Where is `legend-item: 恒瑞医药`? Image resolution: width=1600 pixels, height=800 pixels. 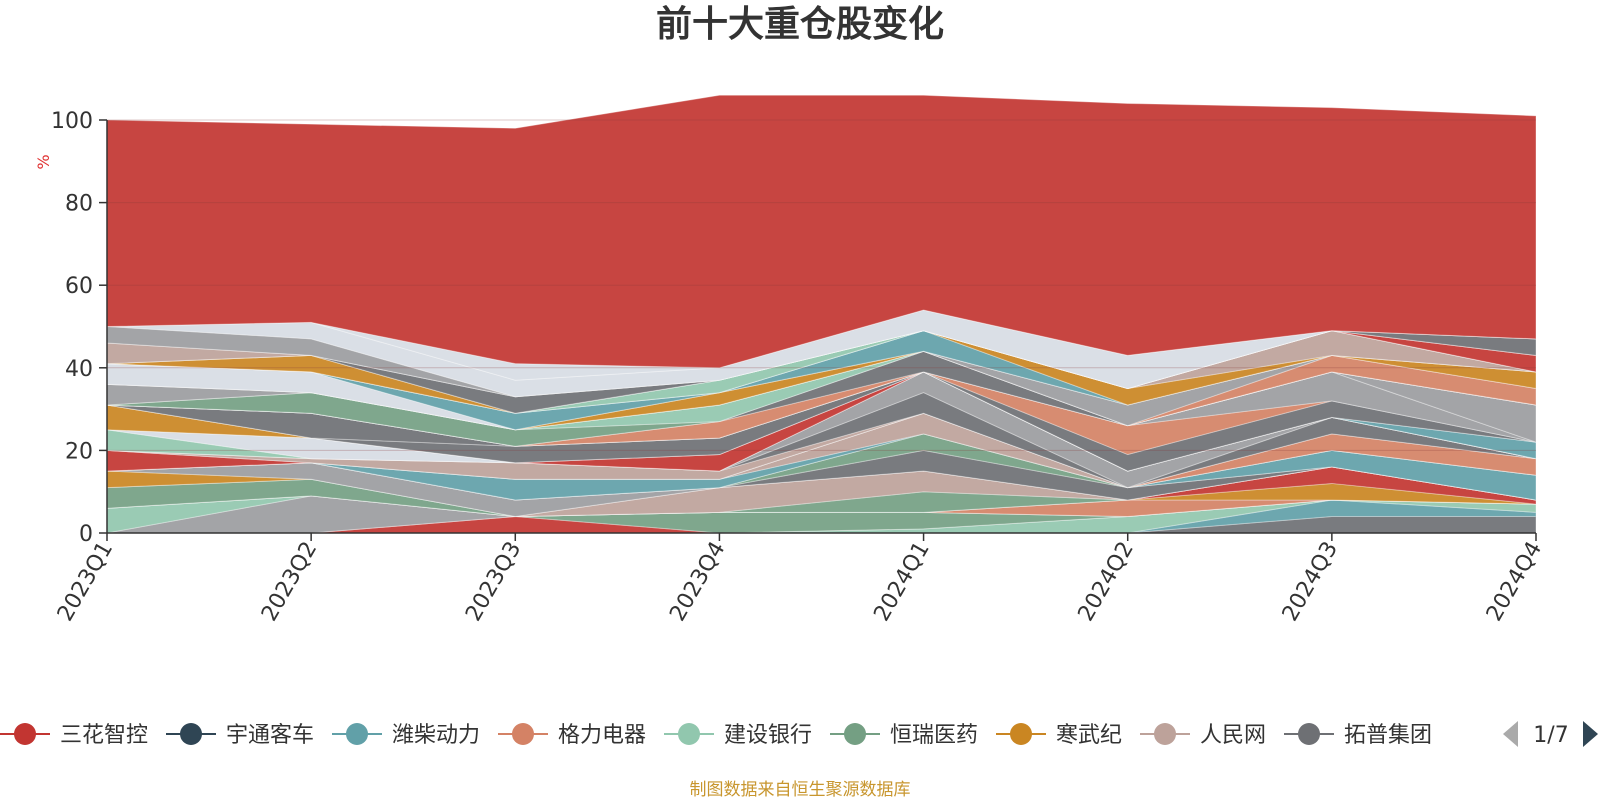
legend-item: 恒瑞医药 is located at coordinates (904, 735).